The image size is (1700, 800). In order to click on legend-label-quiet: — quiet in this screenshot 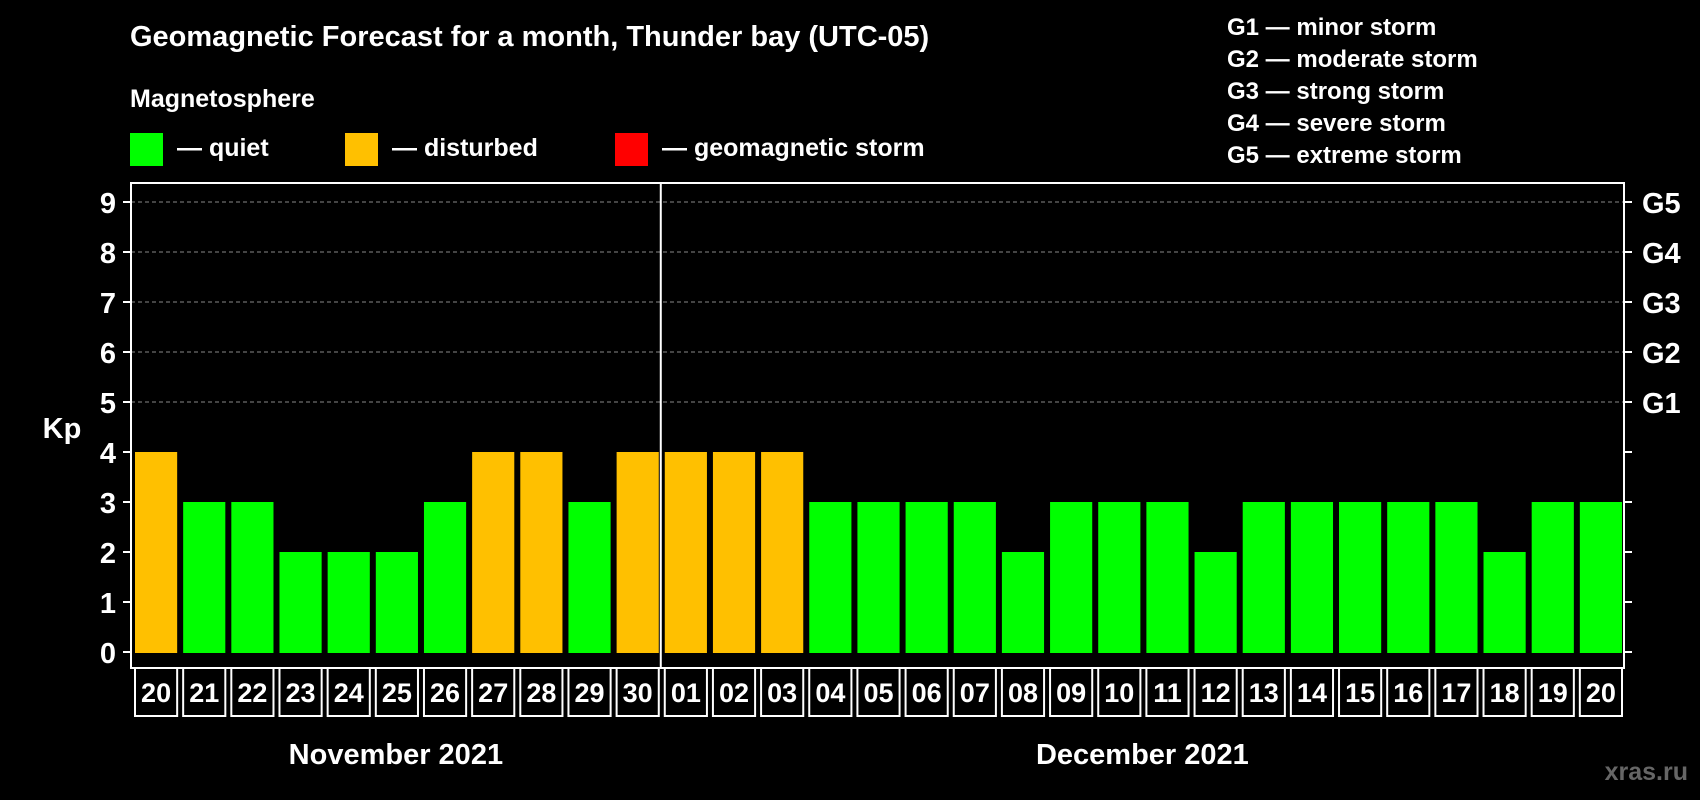, I will do `click(223, 148)`.